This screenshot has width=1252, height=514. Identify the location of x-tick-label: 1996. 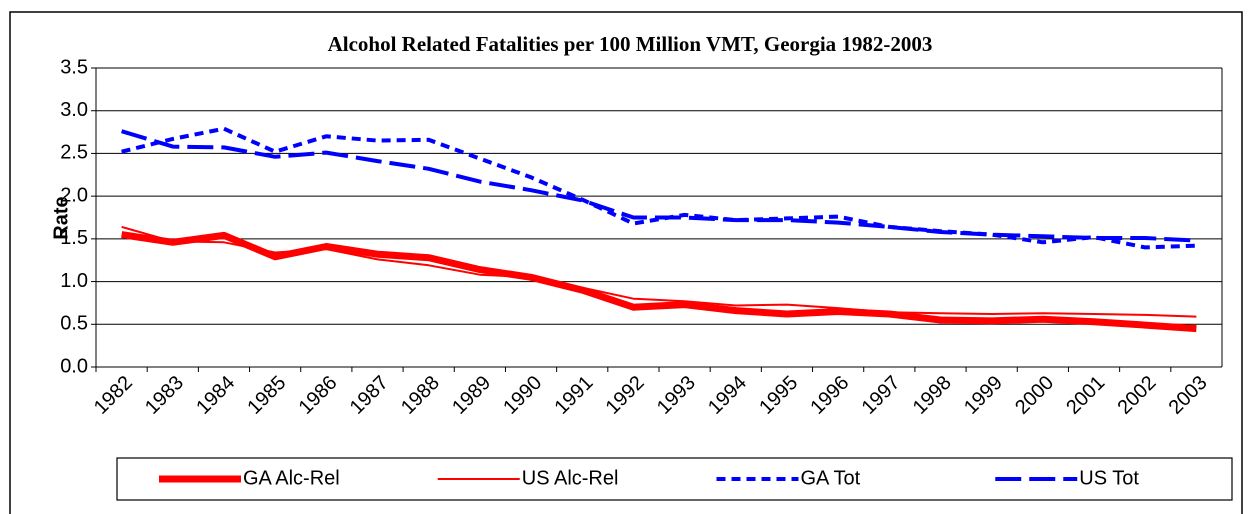
(829, 395).